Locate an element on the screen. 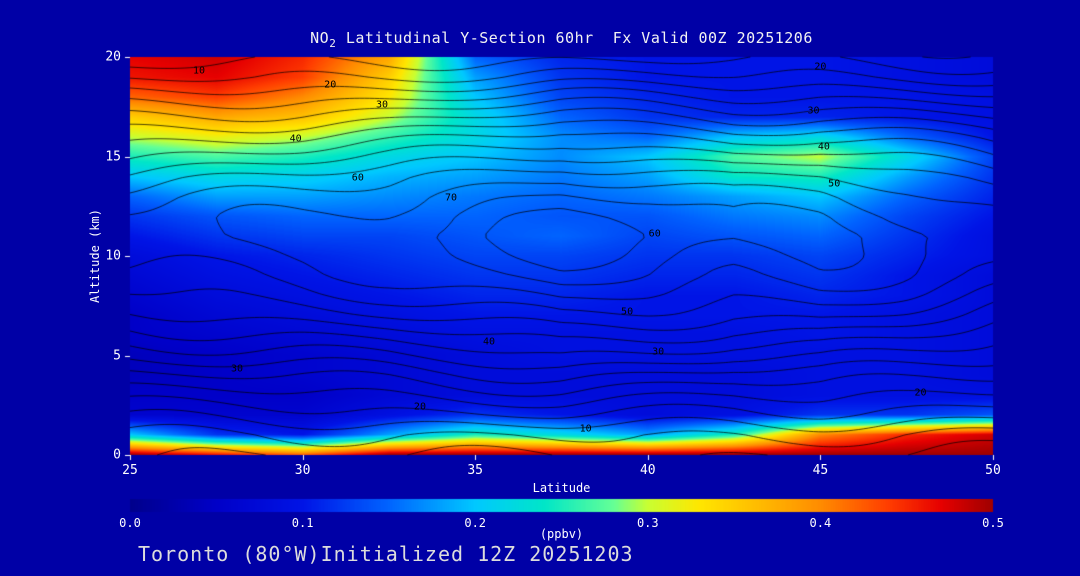  y-tick-label: 10 is located at coordinates (113, 256).